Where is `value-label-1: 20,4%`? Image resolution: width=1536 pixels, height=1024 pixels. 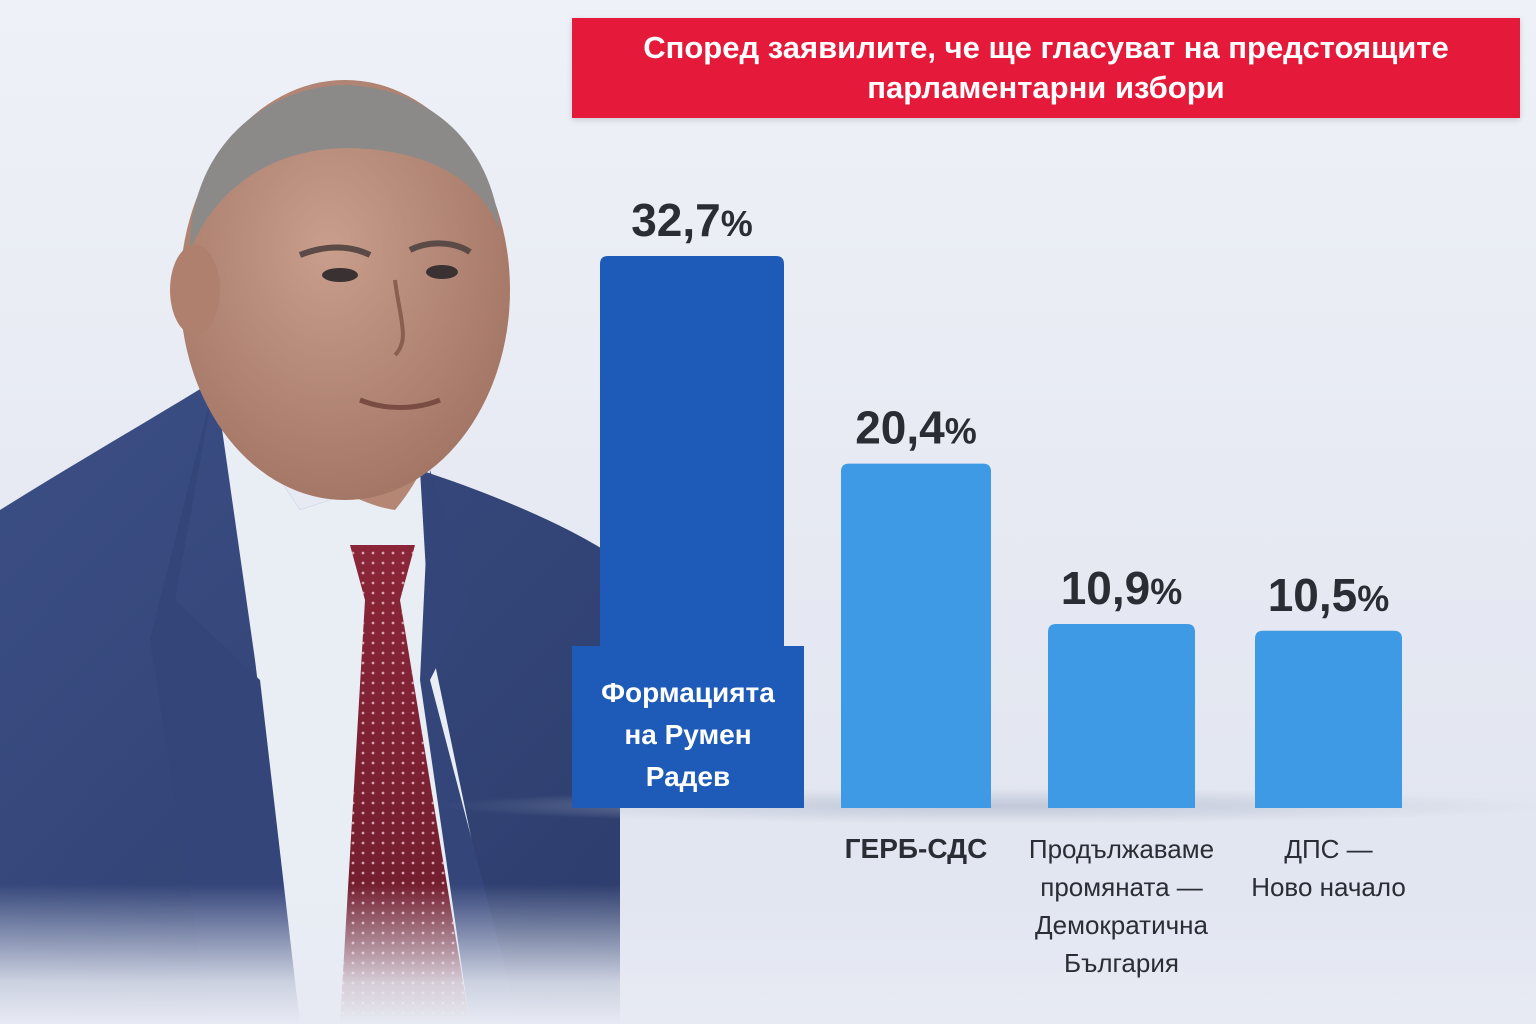 value-label-1: 20,4% is located at coordinates (916, 428).